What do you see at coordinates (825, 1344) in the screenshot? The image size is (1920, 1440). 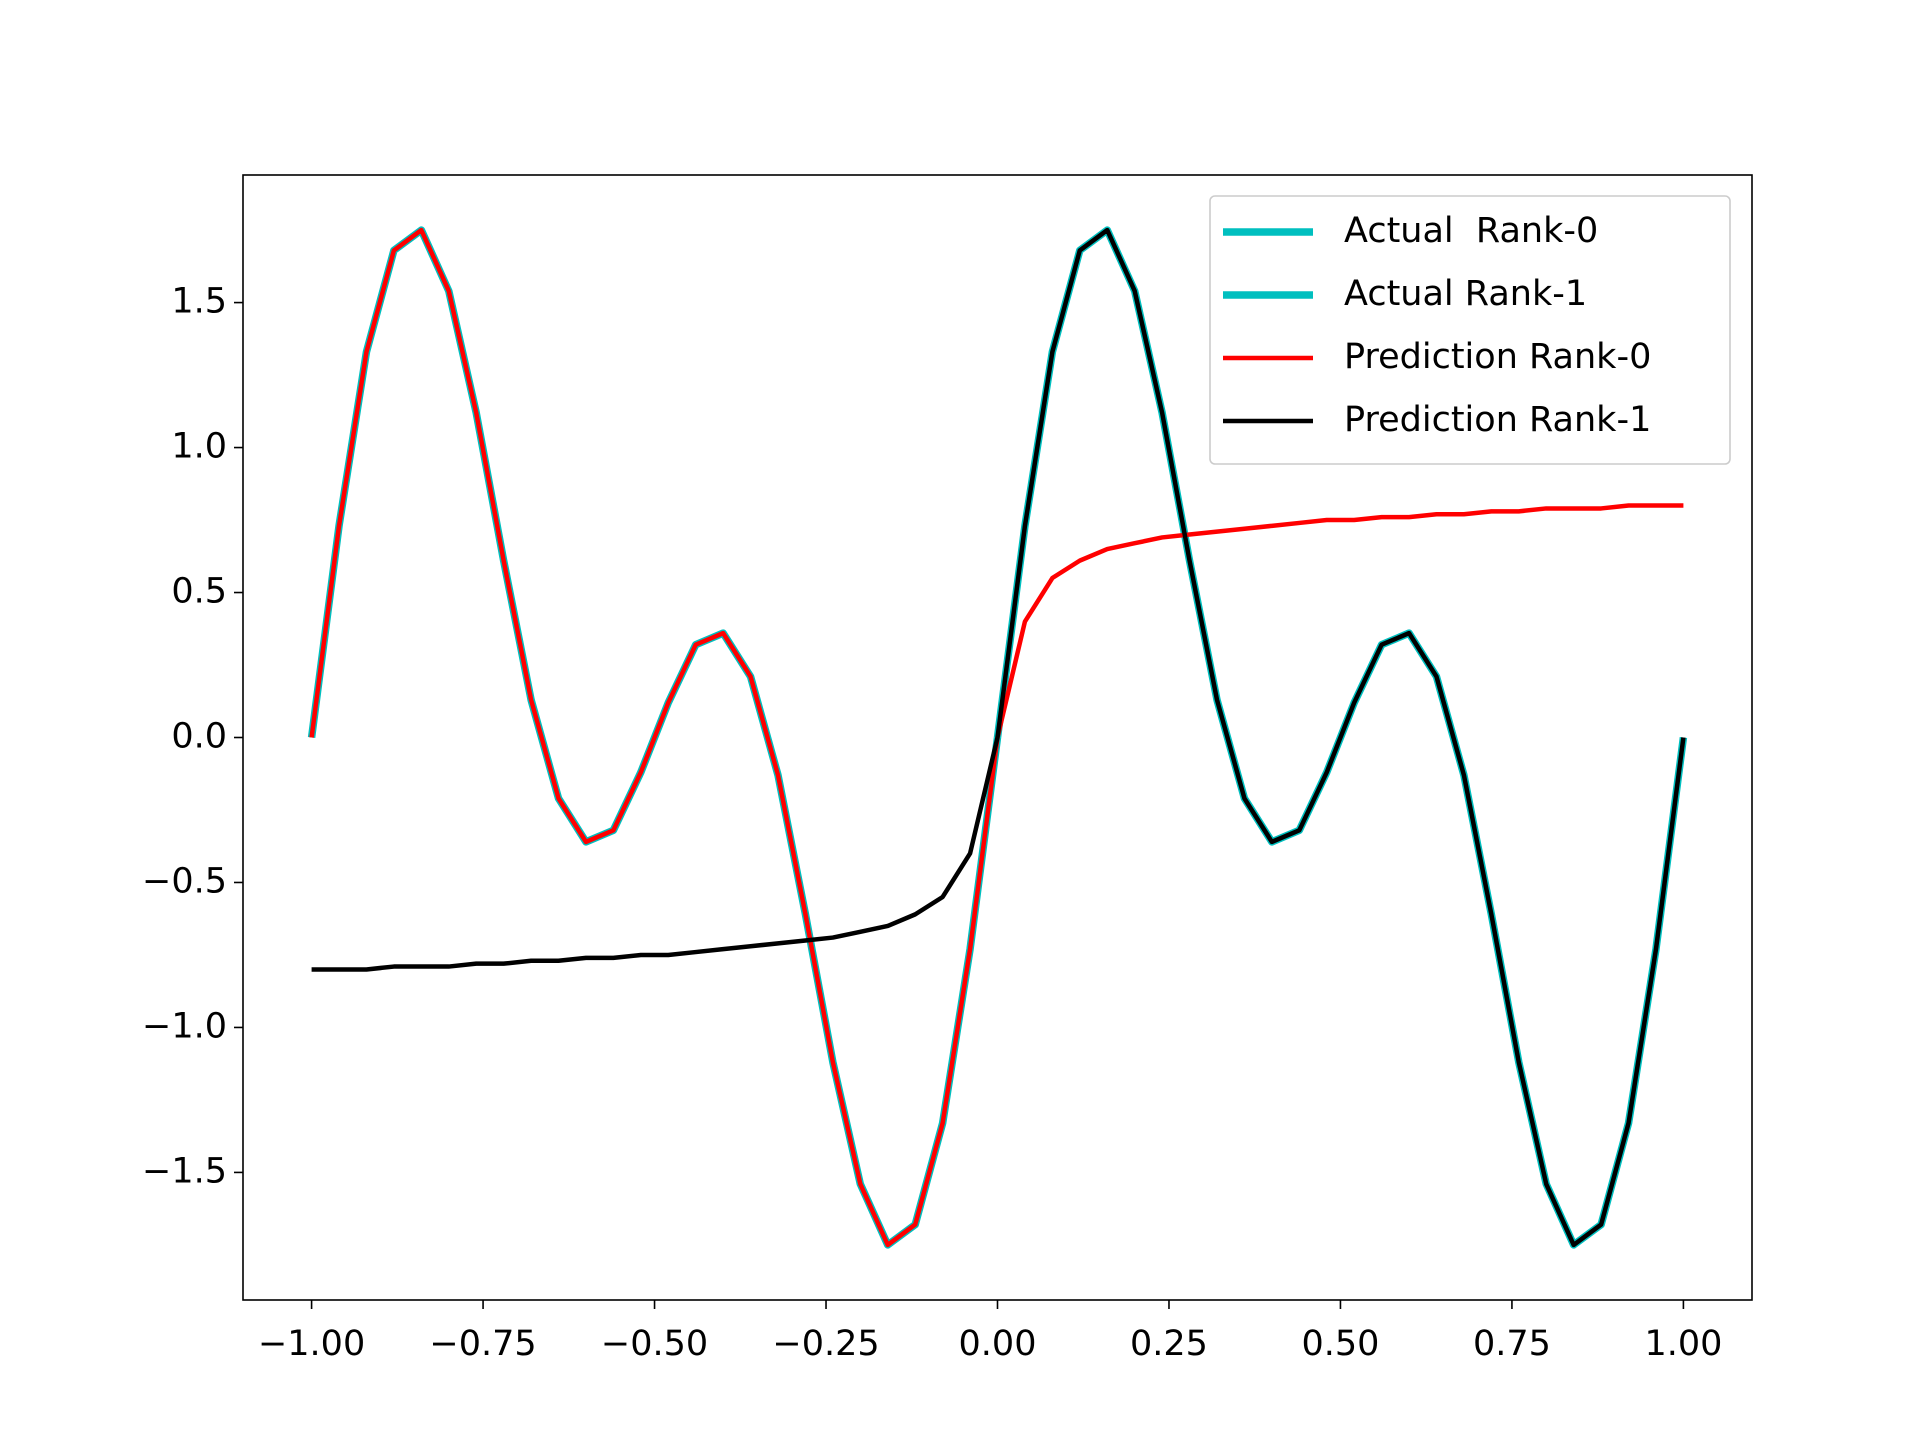 I see `x-tick-label: −0.25` at bounding box center [825, 1344].